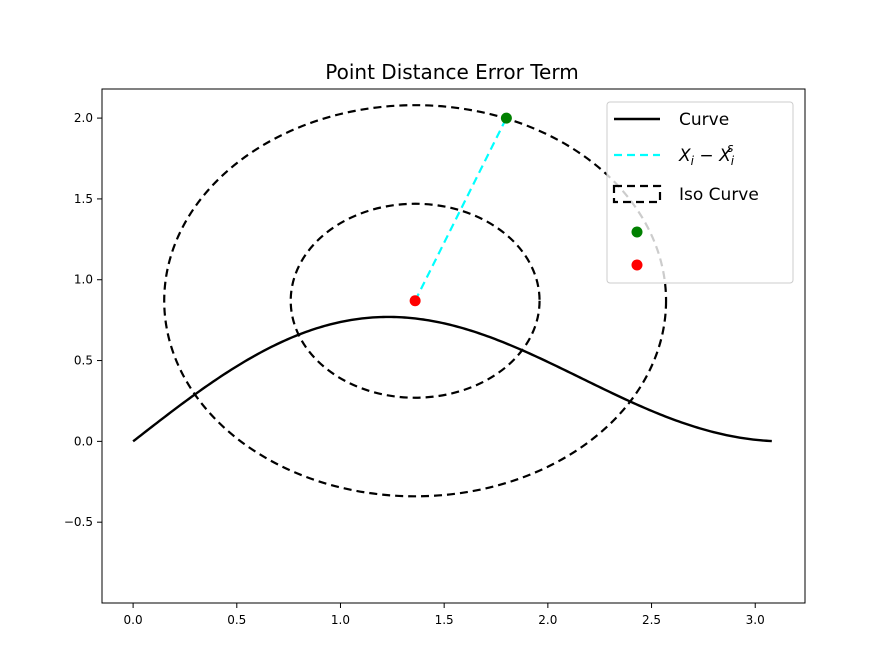 The height and width of the screenshot is (665, 892). What do you see at coordinates (637, 194) in the screenshot?
I see `legend-handle-iso` at bounding box center [637, 194].